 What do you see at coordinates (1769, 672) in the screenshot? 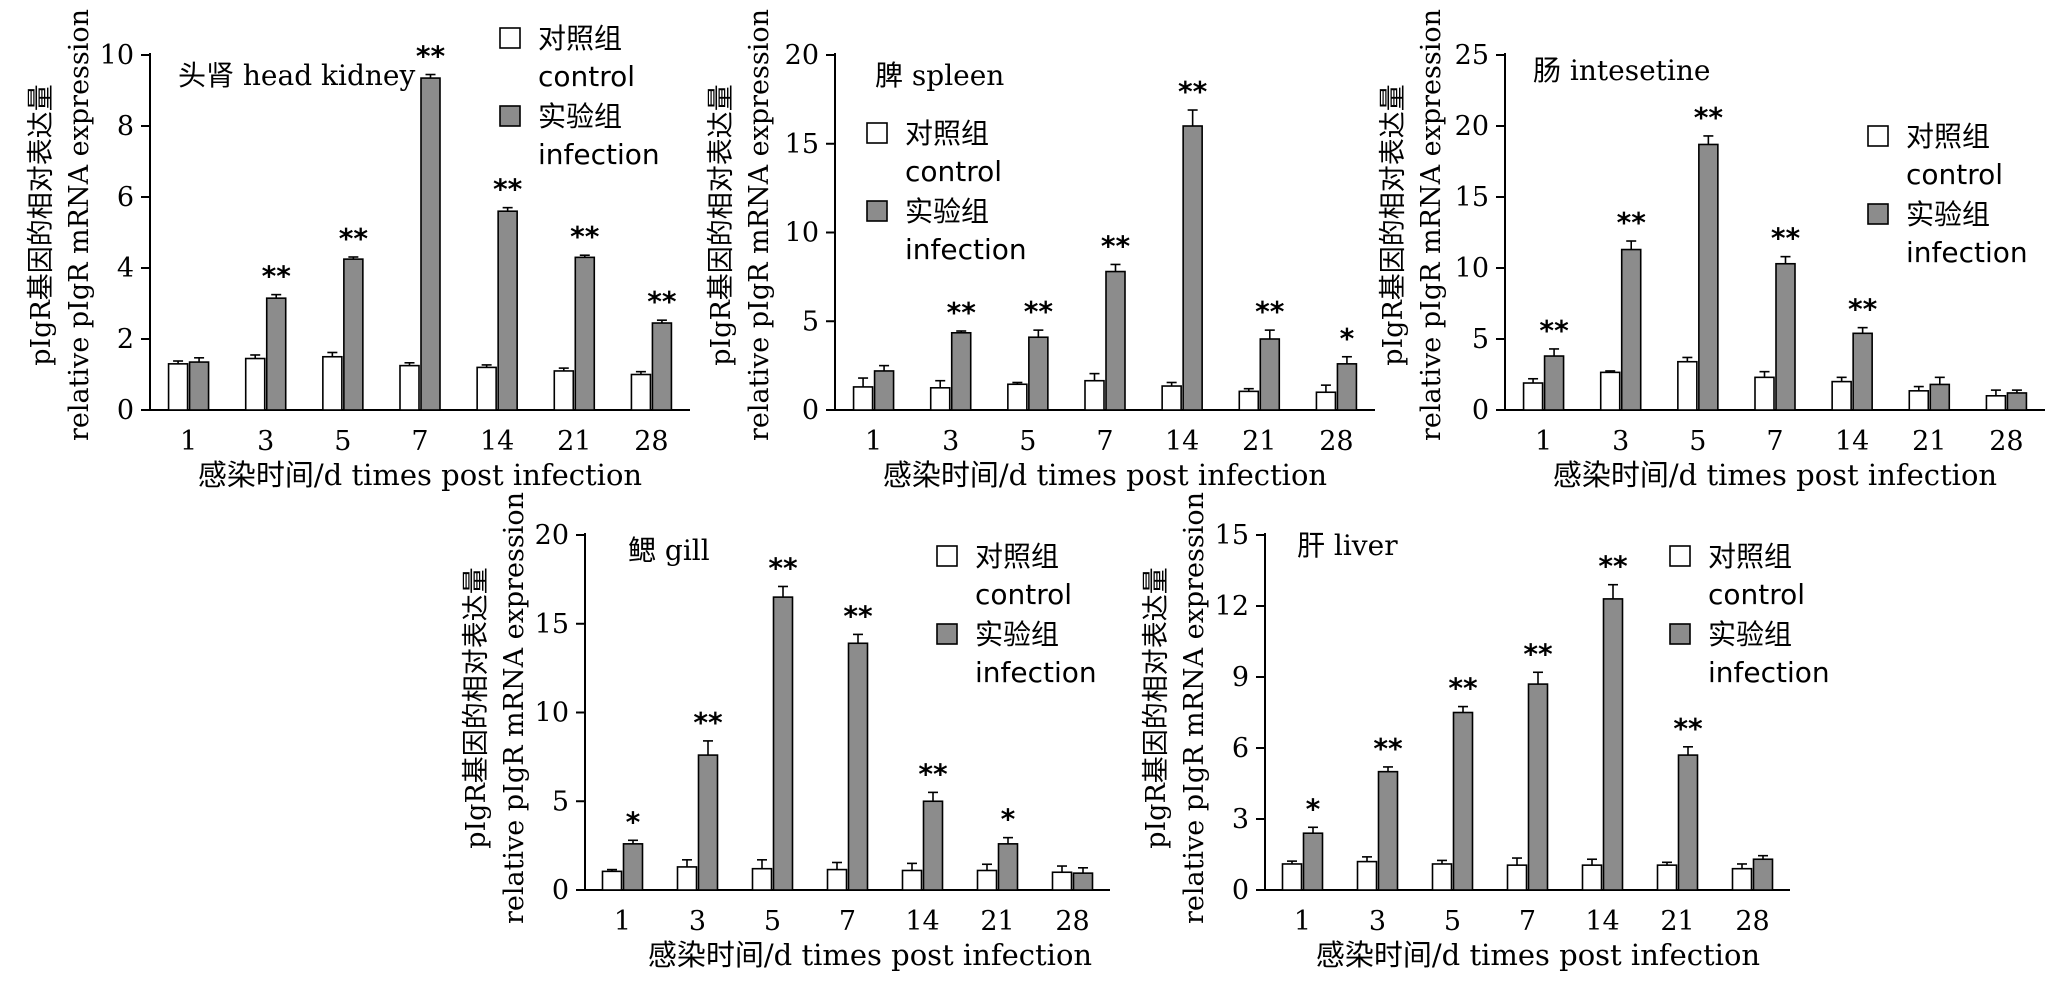
I see `legend-label: infection` at bounding box center [1769, 672].